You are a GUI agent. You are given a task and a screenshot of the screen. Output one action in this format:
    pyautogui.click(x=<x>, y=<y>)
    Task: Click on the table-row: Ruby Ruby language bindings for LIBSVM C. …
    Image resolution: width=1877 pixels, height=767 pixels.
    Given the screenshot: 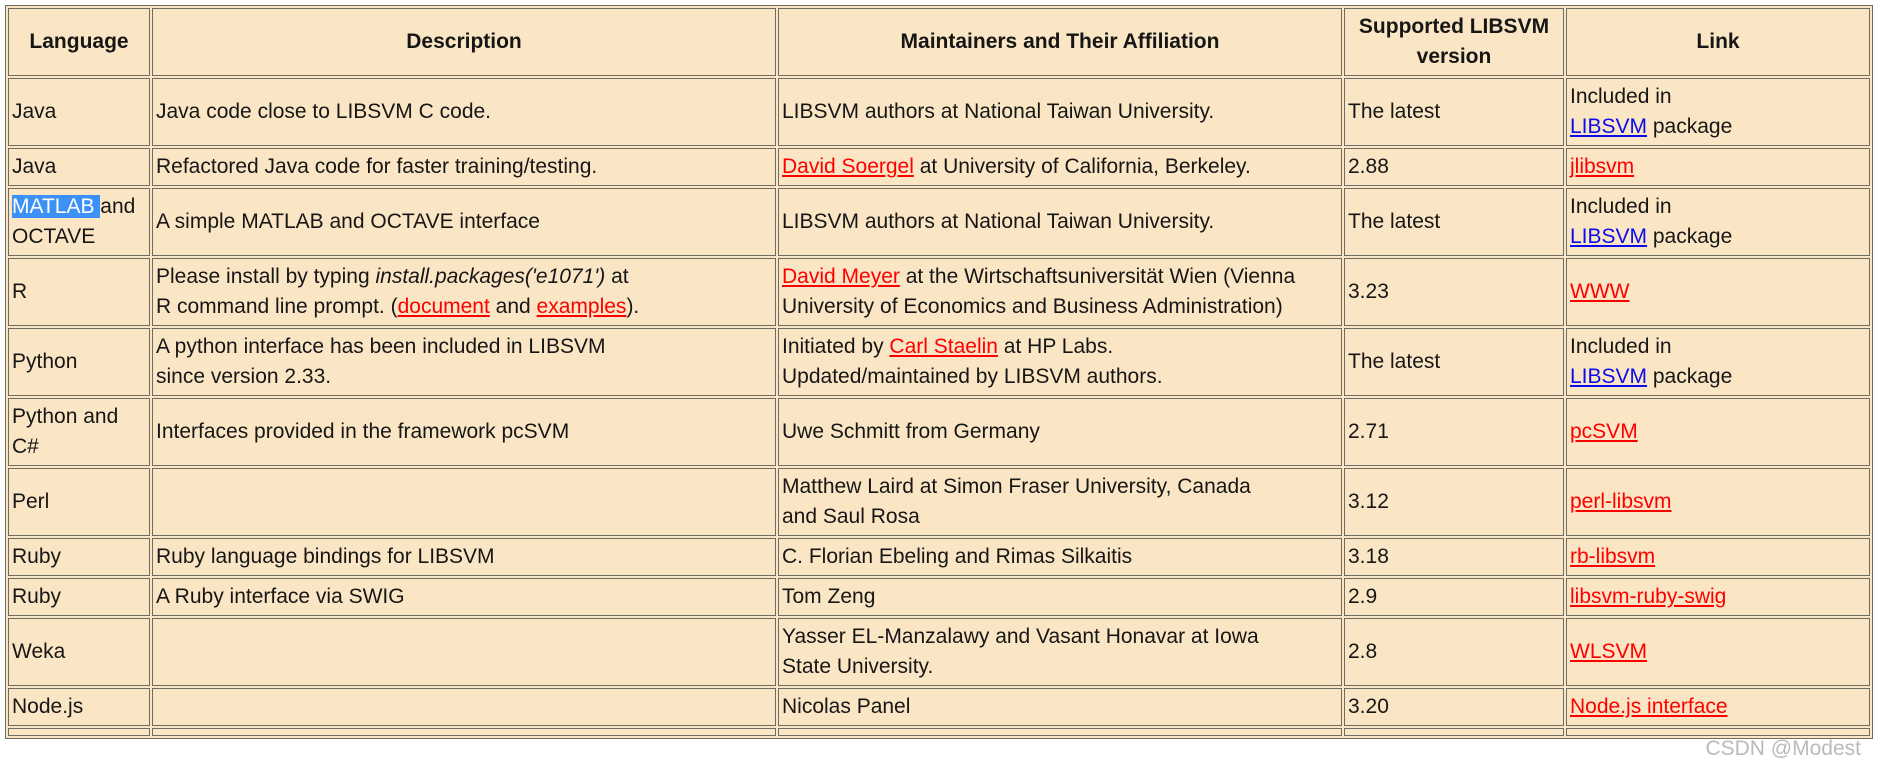 What is the action you would take?
    pyautogui.click(x=939, y=557)
    